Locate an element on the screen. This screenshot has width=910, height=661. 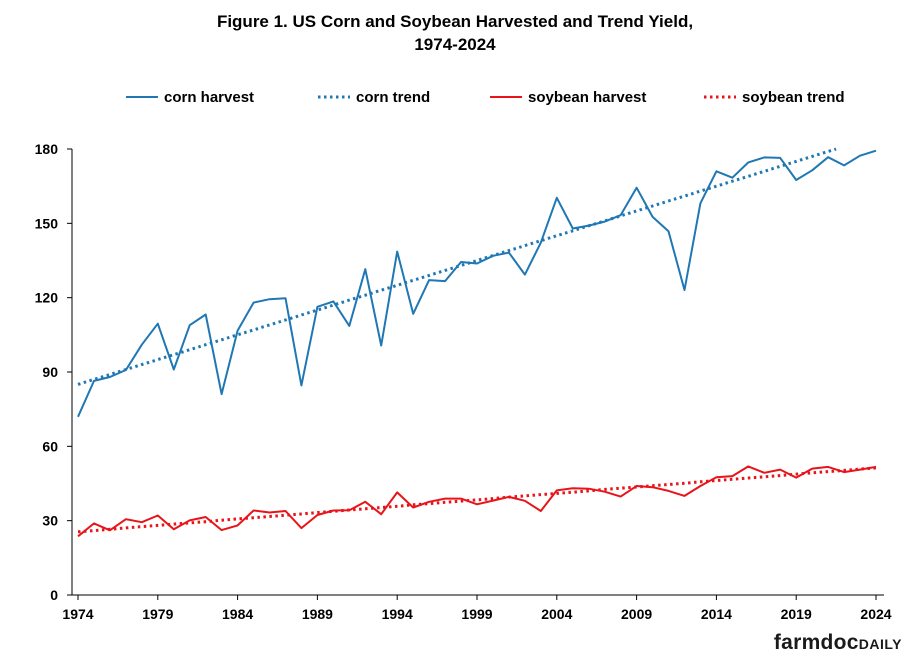
legend-label-soybean-harvest: soybean harvest is located at coordinates (587, 97).